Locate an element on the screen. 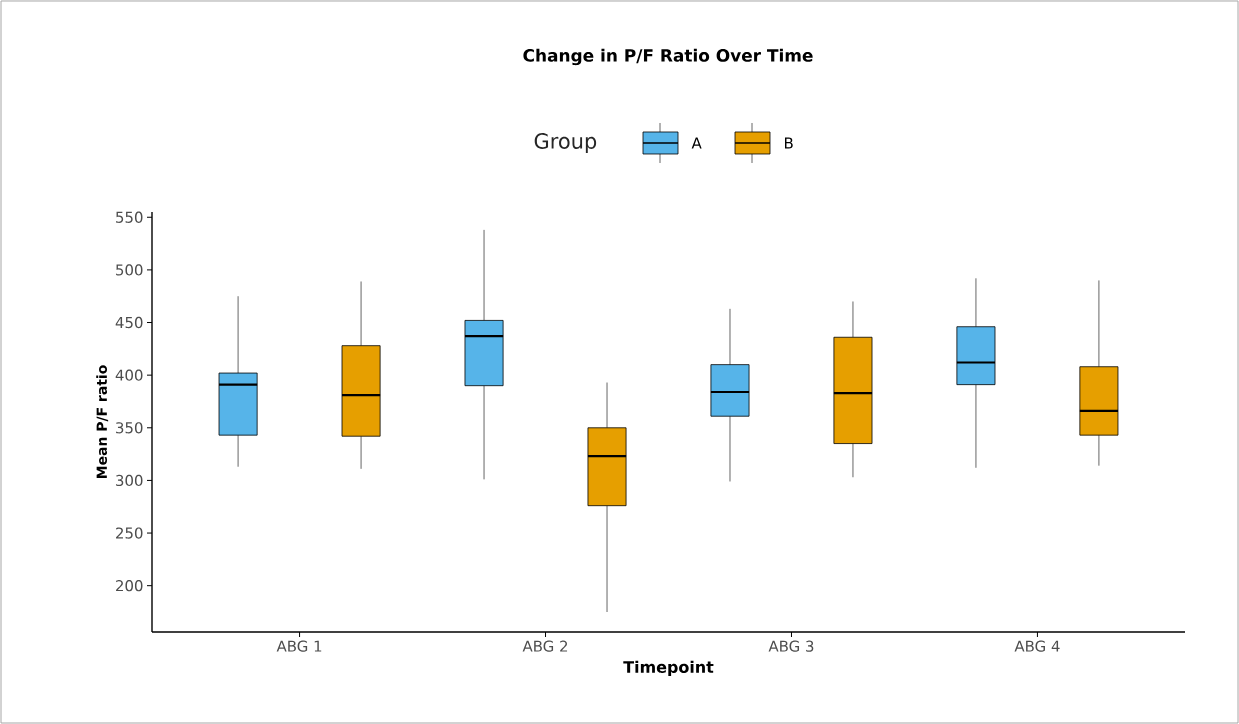 The height and width of the screenshot is (724, 1239). y-tick-label: 550 is located at coordinates (129, 217).